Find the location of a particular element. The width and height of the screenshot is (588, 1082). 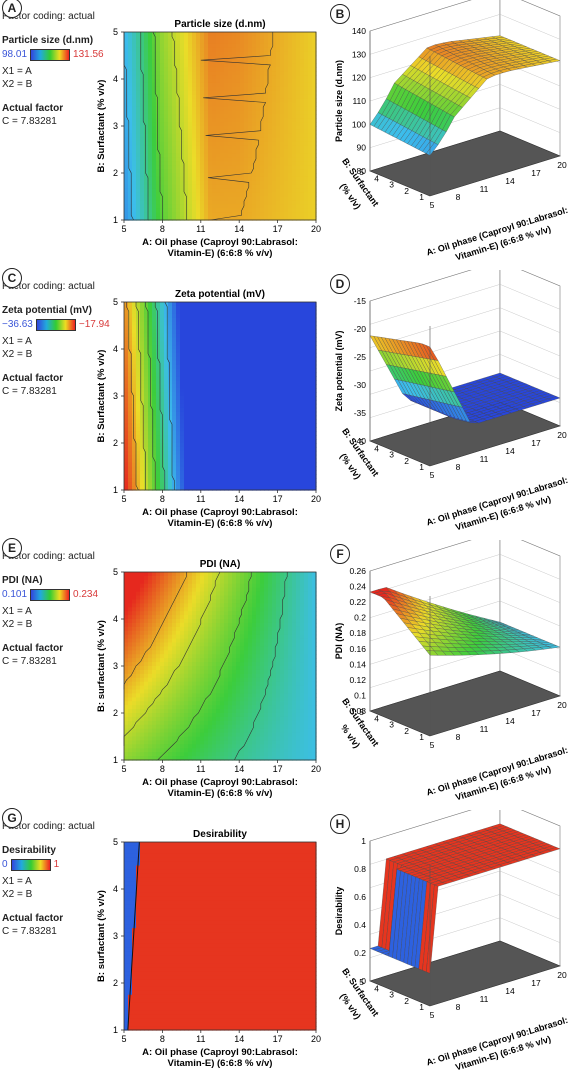

z-tick-label: 130 is located at coordinates (359, 54).